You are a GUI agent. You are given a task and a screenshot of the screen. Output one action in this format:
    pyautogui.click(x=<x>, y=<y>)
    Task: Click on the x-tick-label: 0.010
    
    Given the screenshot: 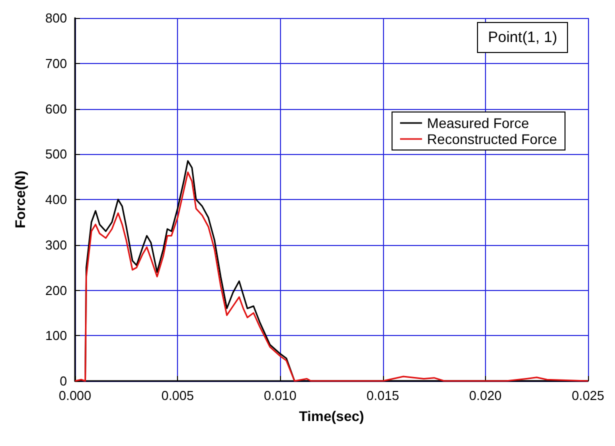 What is the action you would take?
    pyautogui.click(x=280, y=395)
    